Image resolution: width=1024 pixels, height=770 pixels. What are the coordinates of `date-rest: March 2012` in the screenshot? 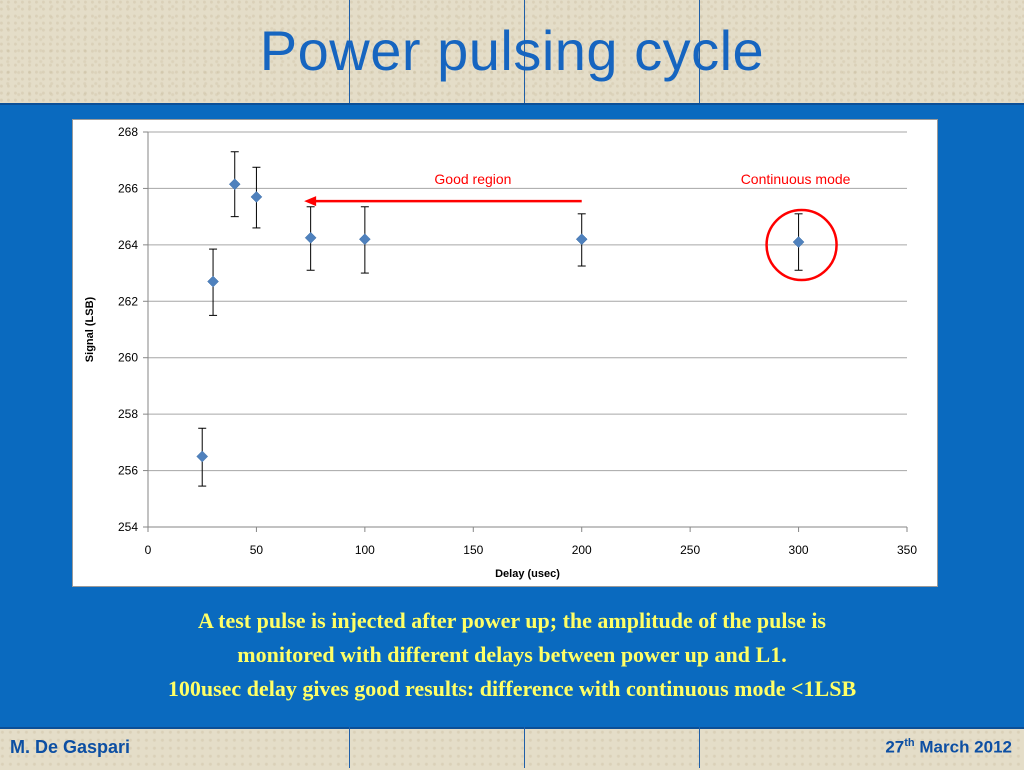 It's located at (963, 747).